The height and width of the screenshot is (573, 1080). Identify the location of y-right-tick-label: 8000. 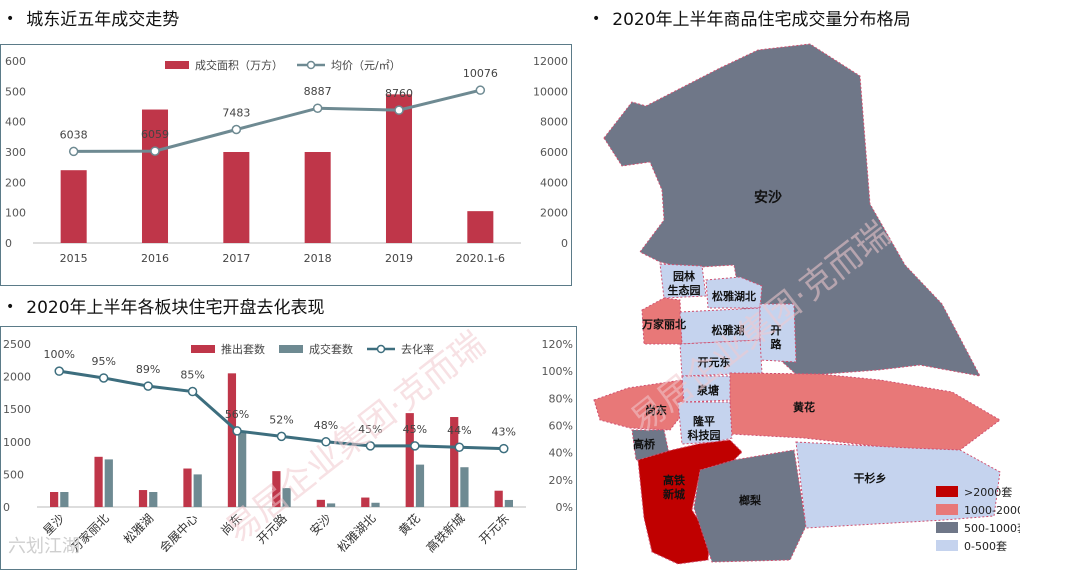
(554, 122).